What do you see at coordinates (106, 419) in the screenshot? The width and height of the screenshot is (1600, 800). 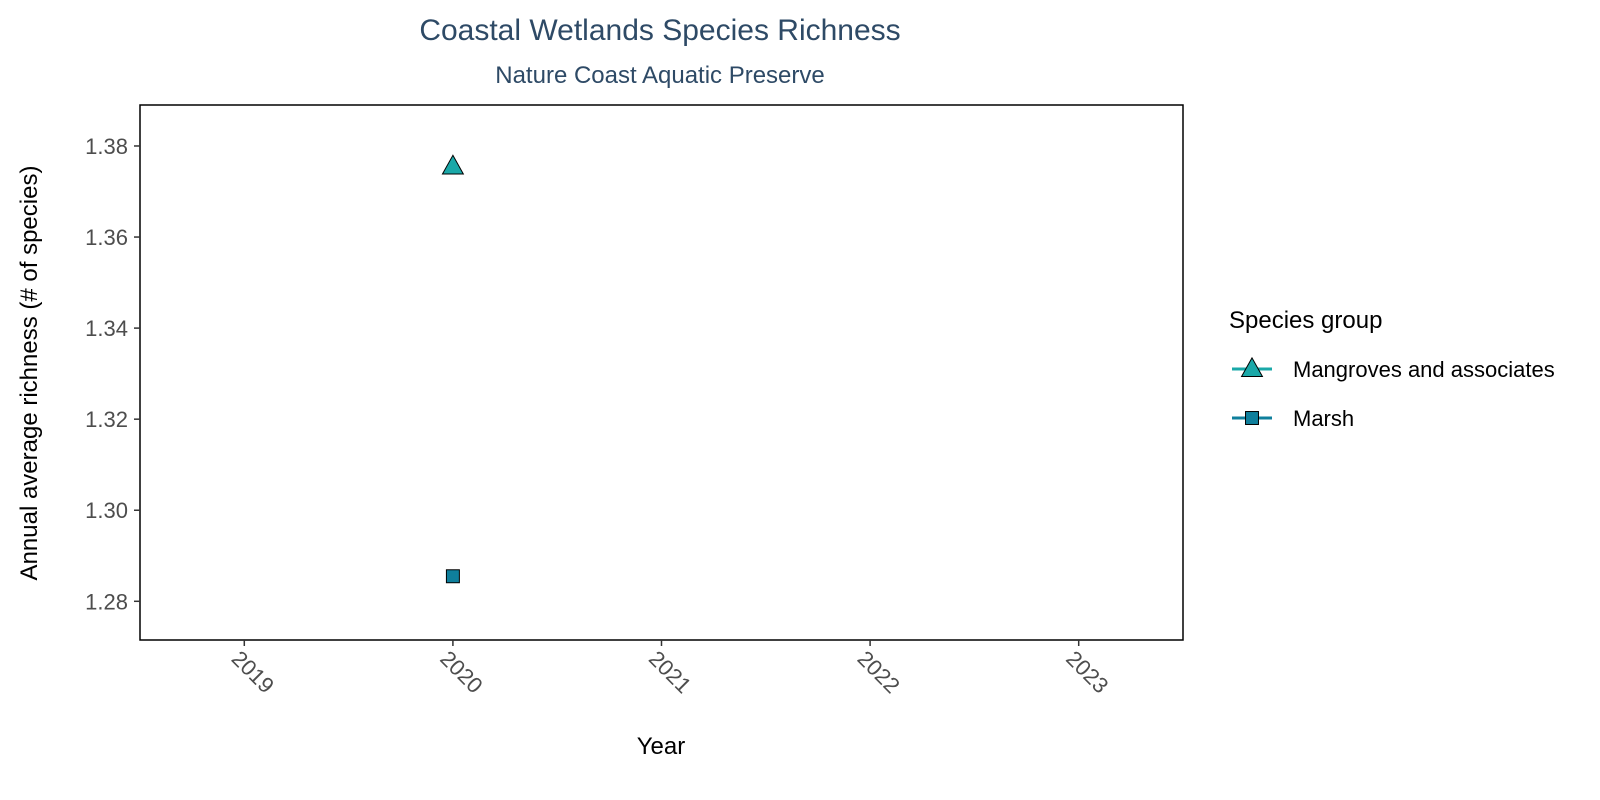 I see `y-tick-label: 1.32` at bounding box center [106, 419].